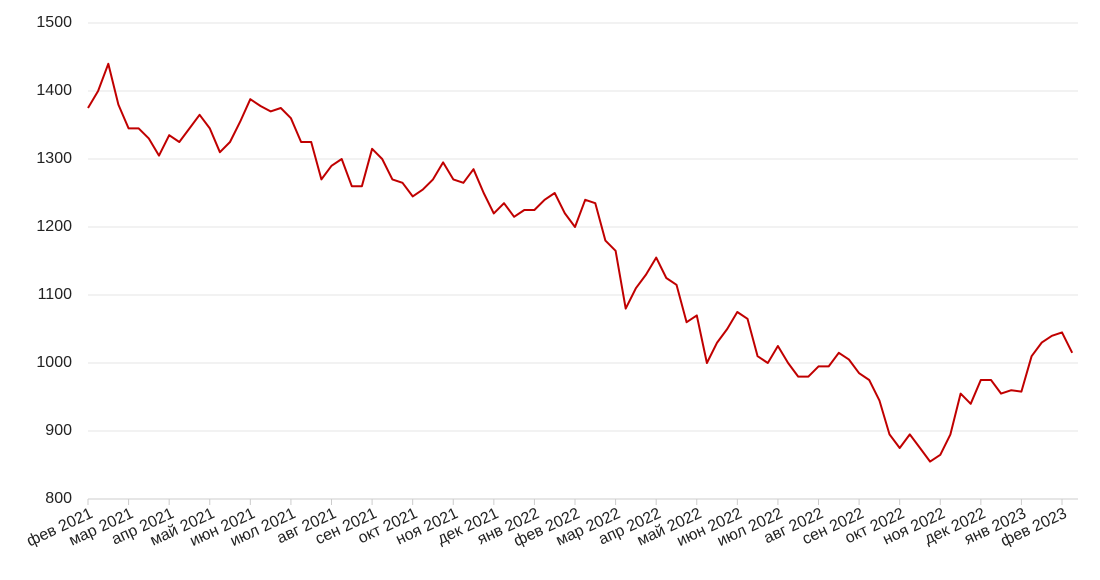 The image size is (1100, 580). I want to click on y-tick-label: 1200, so click(54, 226).